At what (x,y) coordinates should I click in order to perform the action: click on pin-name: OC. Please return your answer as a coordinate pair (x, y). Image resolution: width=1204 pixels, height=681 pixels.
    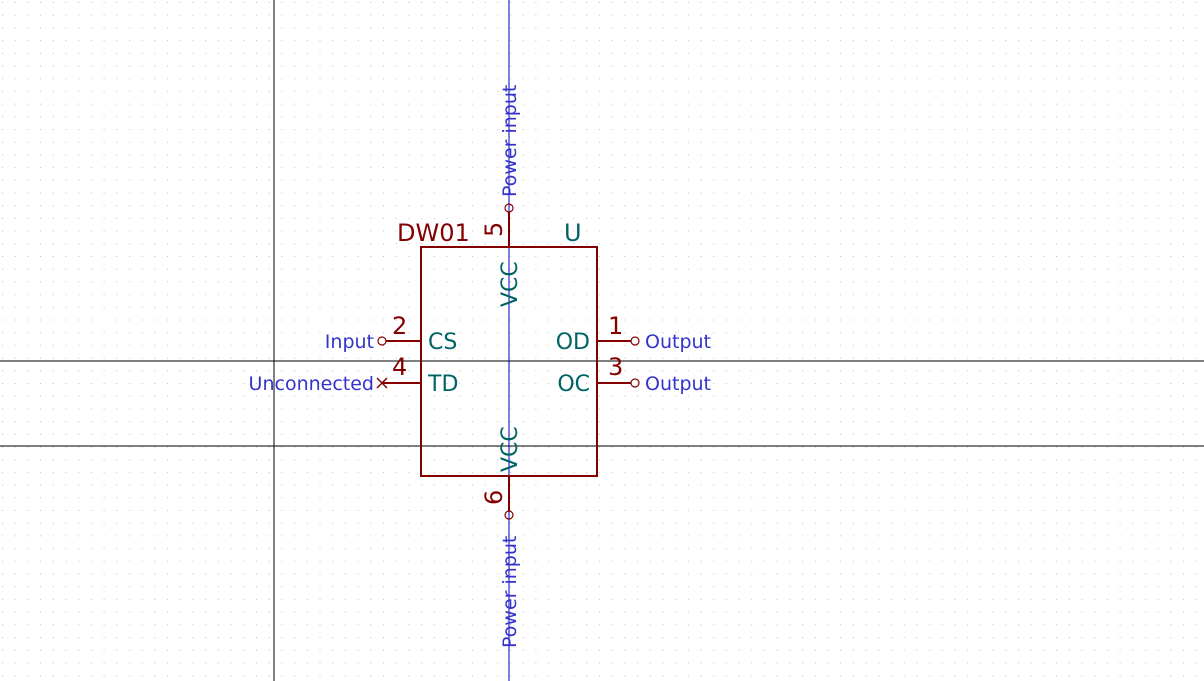
    Looking at the image, I should click on (573, 384).